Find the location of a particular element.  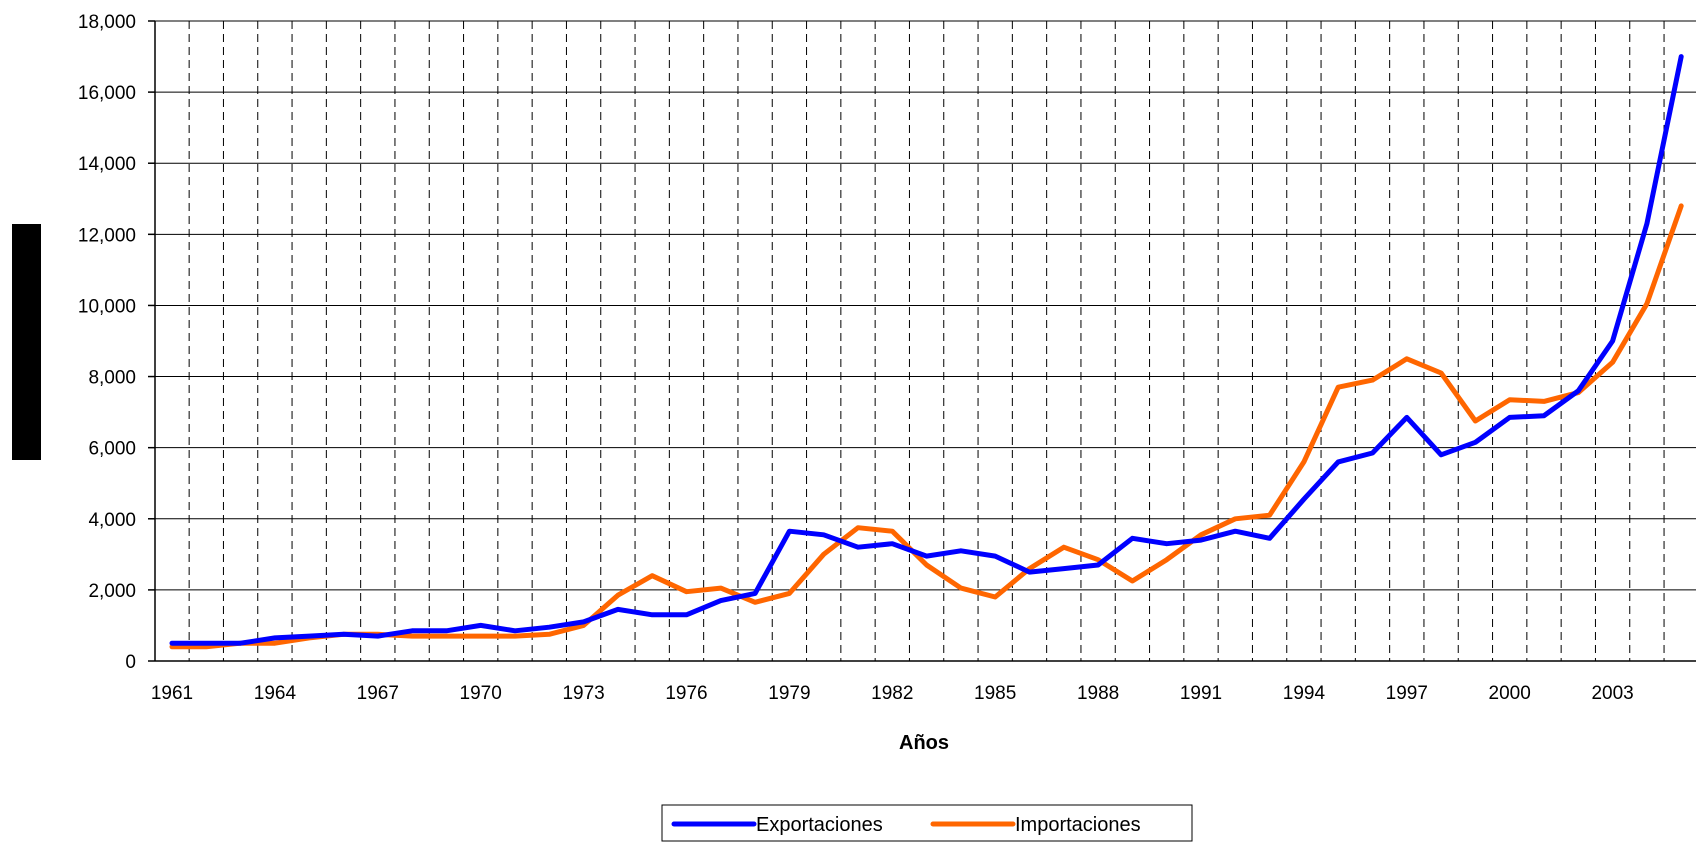

legend: Exportaciones Importaciones is located at coordinates (927, 823).